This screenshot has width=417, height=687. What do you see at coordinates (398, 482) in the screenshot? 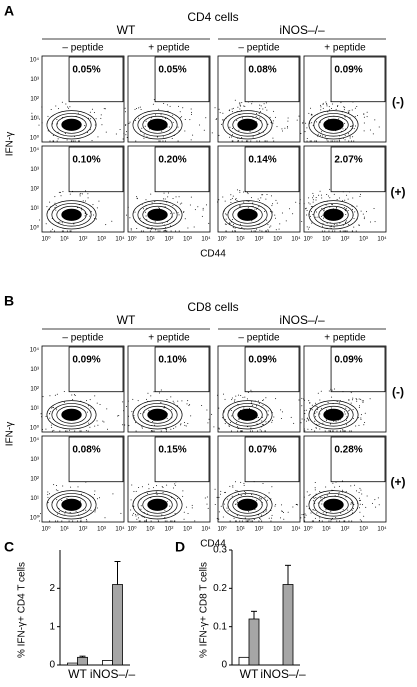
I see `row-label: (+)` at bounding box center [398, 482].